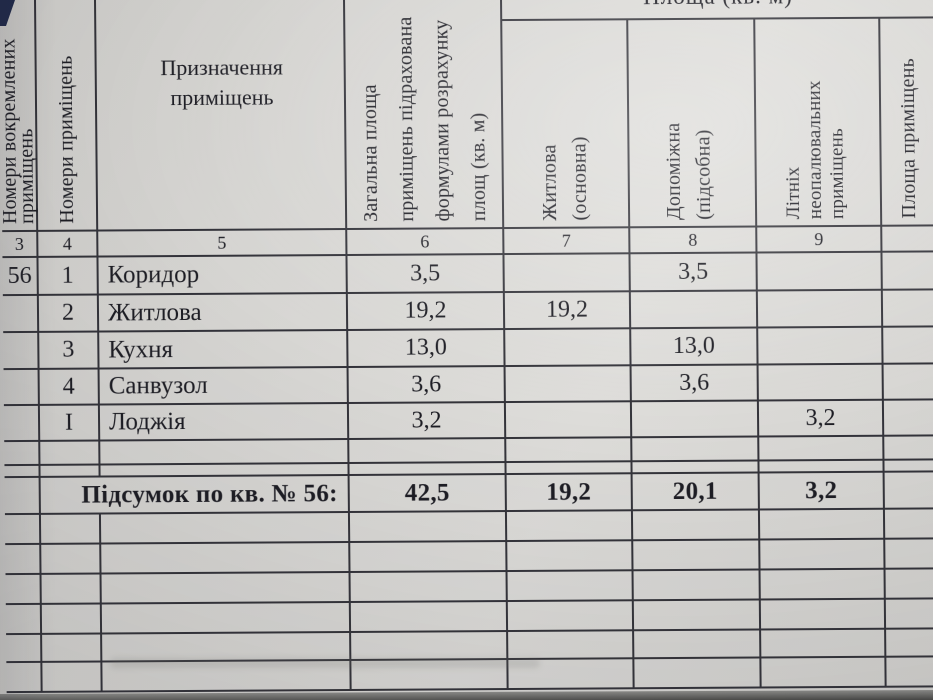 The image size is (933, 700). Describe the element at coordinates (694, 273) in the screenshot. I see `auxiliary-area-cell: 3,5` at that location.